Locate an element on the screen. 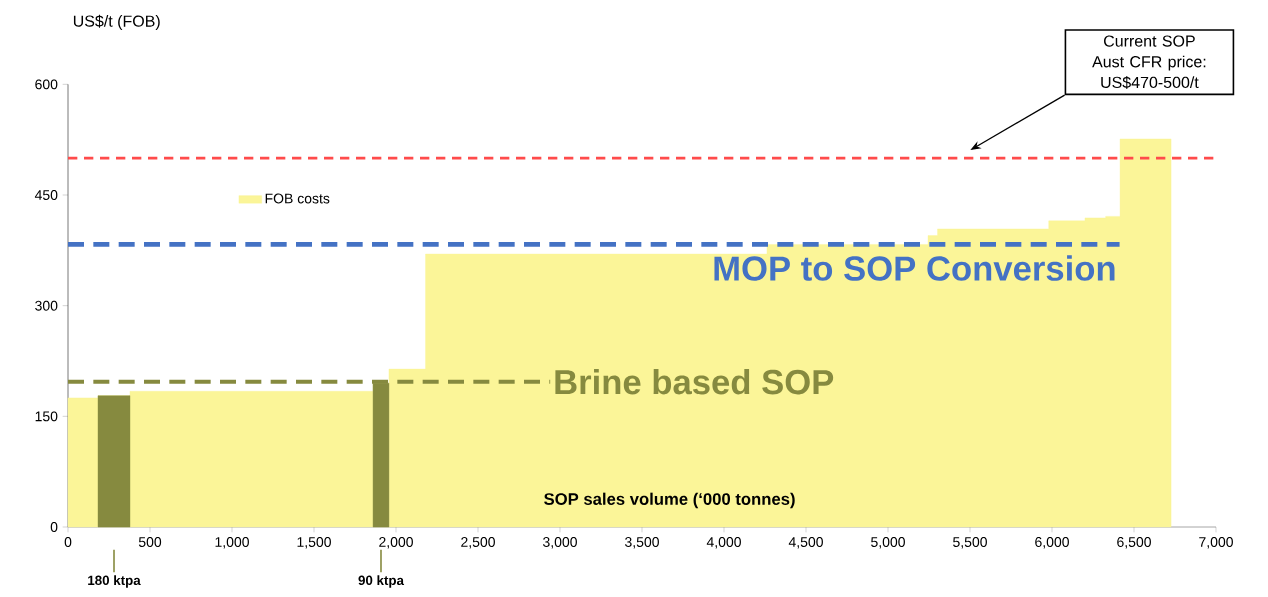  y-tick-label: 300 is located at coordinates (46, 305).